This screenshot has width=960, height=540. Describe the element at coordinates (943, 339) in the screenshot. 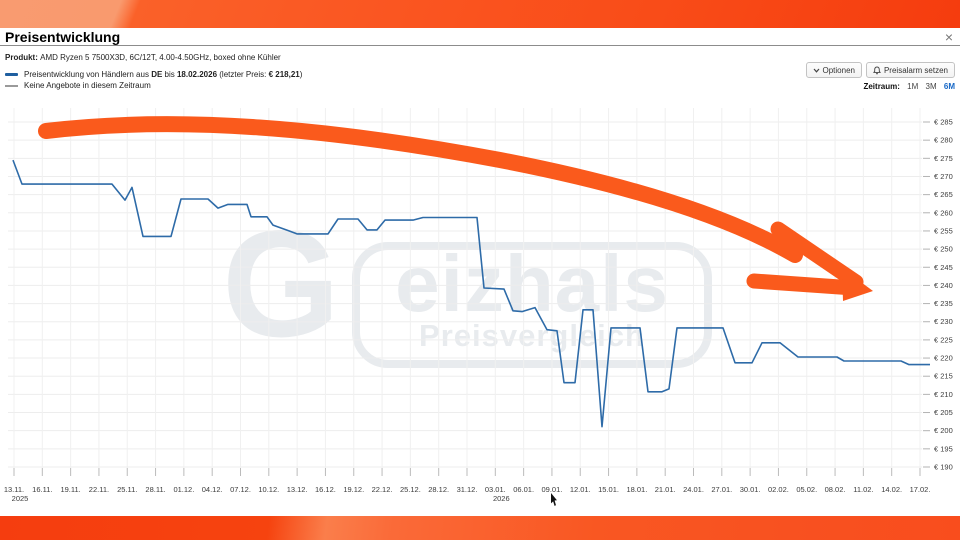

I see `y-axis-label: € 225` at that location.